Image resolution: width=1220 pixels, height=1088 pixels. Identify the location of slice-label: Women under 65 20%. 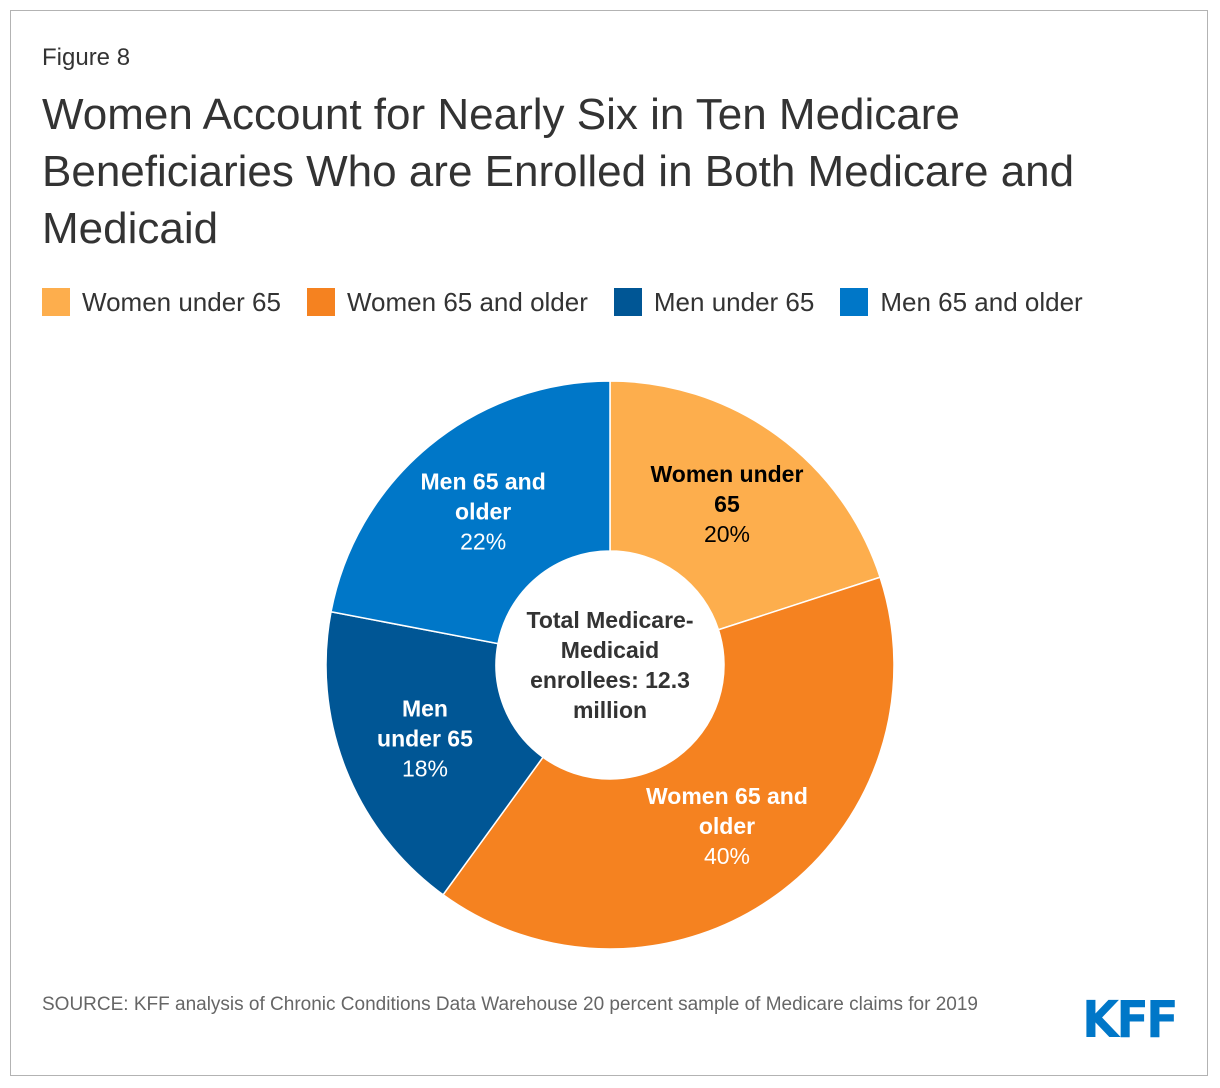
(727, 504).